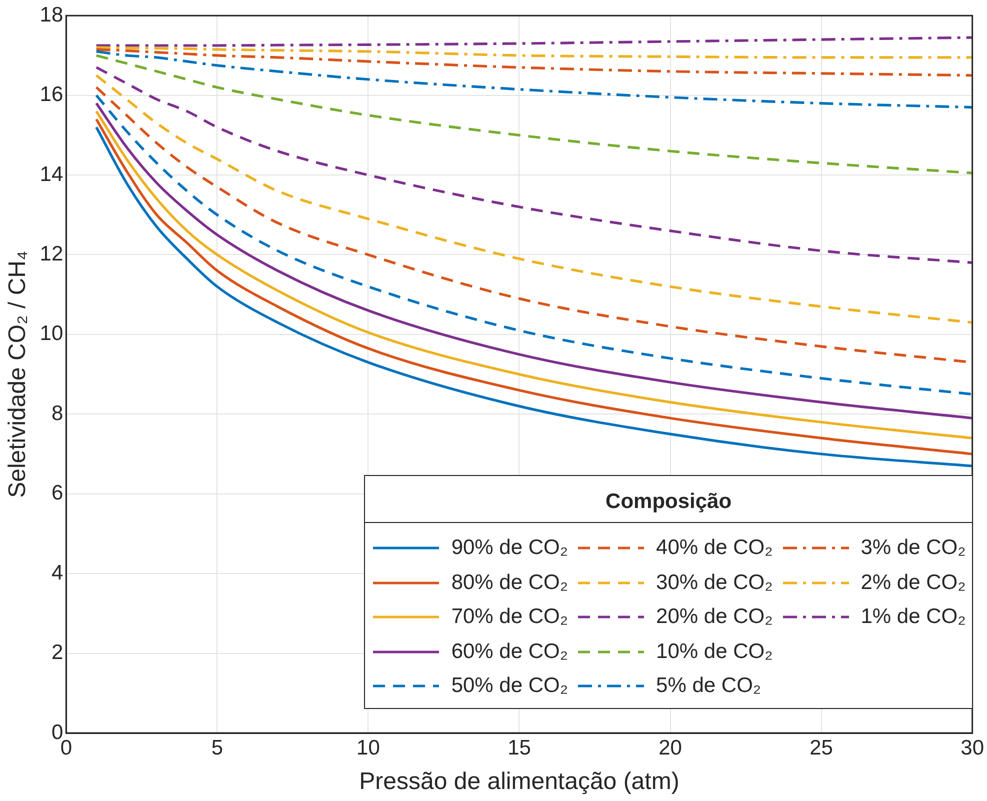 The width and height of the screenshot is (987, 801). I want to click on x-tick-label: 25, so click(821, 748).